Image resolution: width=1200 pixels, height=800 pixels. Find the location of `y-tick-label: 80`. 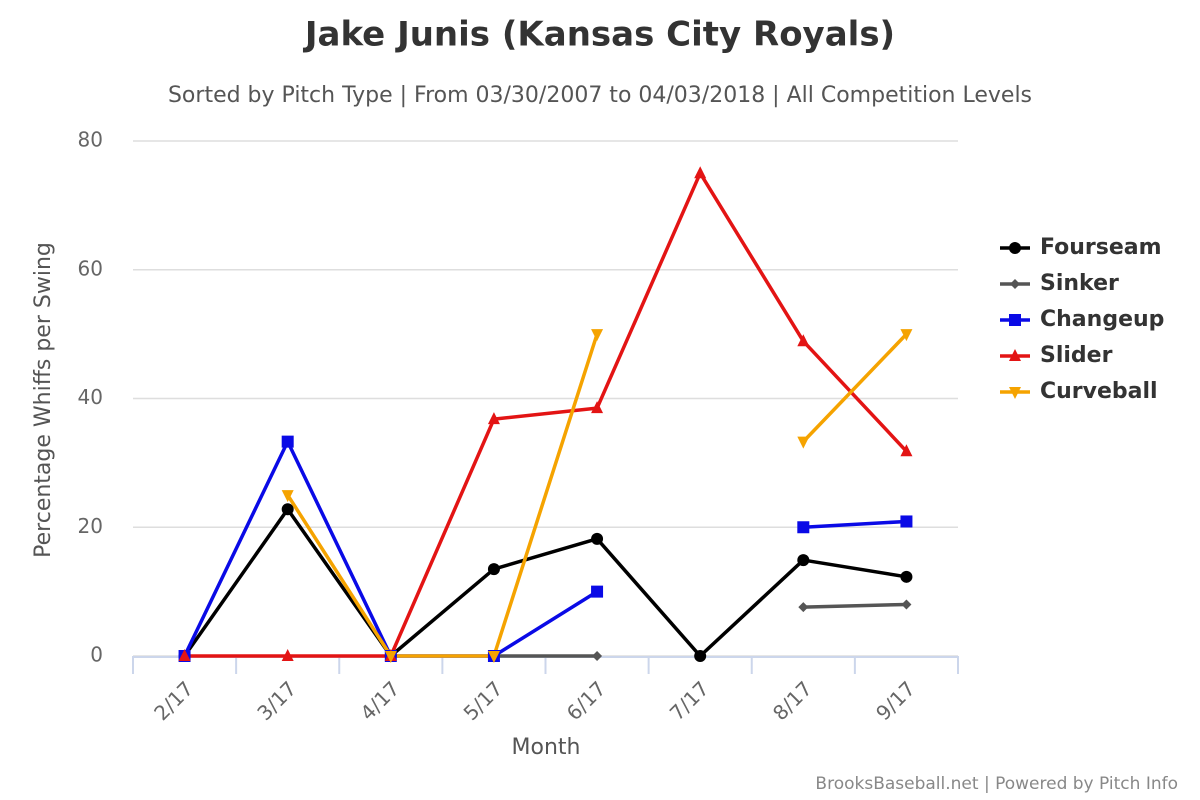

y-tick-label: 80 is located at coordinates (90, 140).